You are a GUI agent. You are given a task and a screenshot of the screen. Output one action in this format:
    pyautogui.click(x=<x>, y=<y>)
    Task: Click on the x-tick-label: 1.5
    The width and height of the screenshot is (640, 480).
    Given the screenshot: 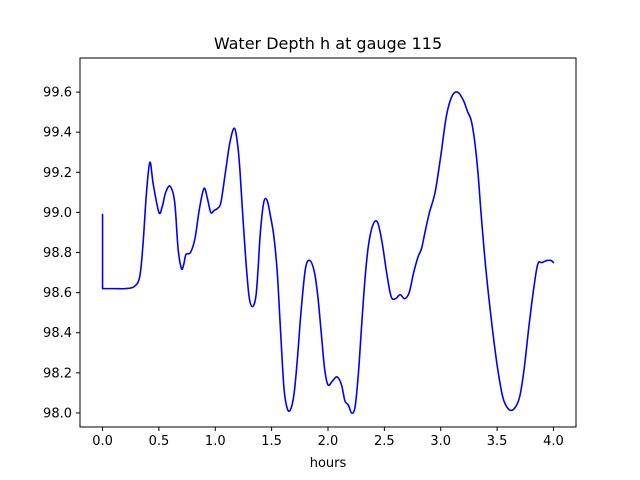 What is the action you would take?
    pyautogui.click(x=271, y=441)
    